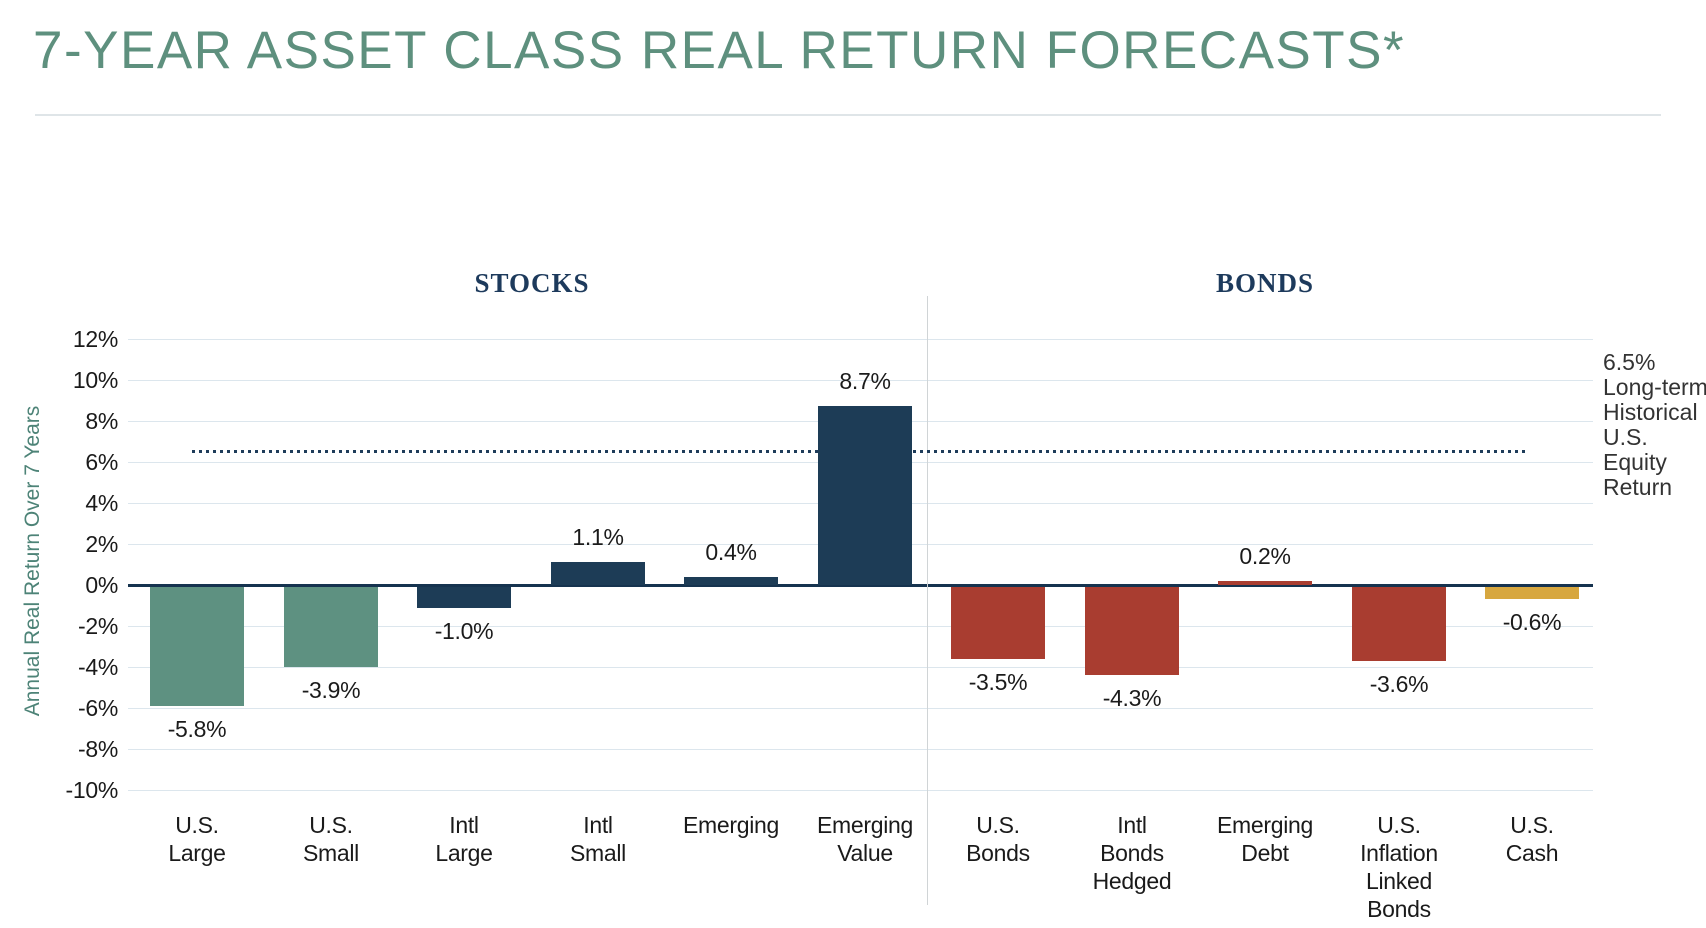  What do you see at coordinates (97, 708) in the screenshot?
I see `y-tick-label: -6%` at bounding box center [97, 708].